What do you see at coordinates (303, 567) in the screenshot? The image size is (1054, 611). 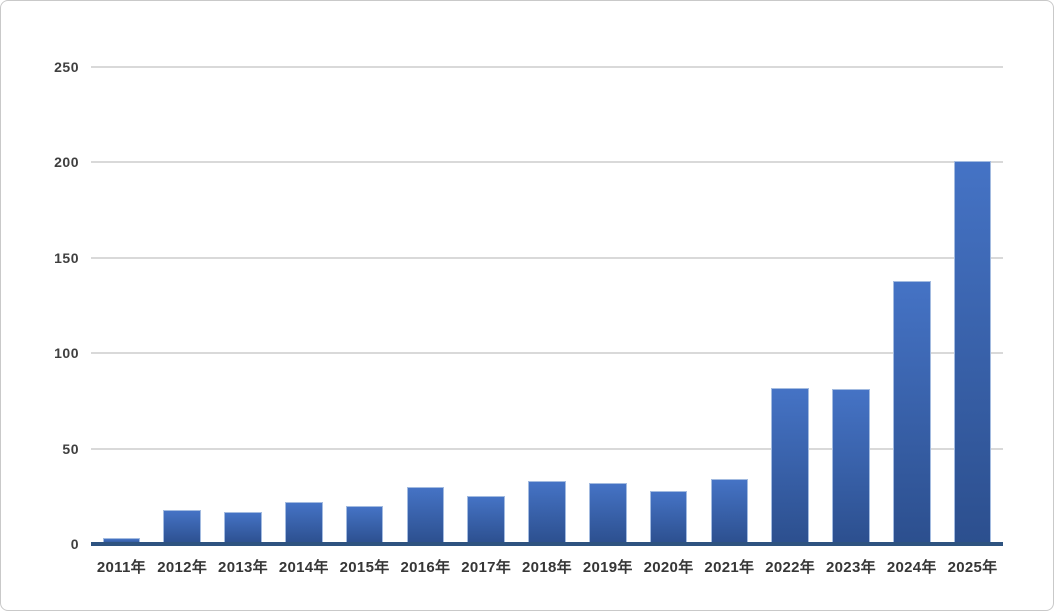 I see `x-tick-label-2014年: 2014年` at bounding box center [303, 567].